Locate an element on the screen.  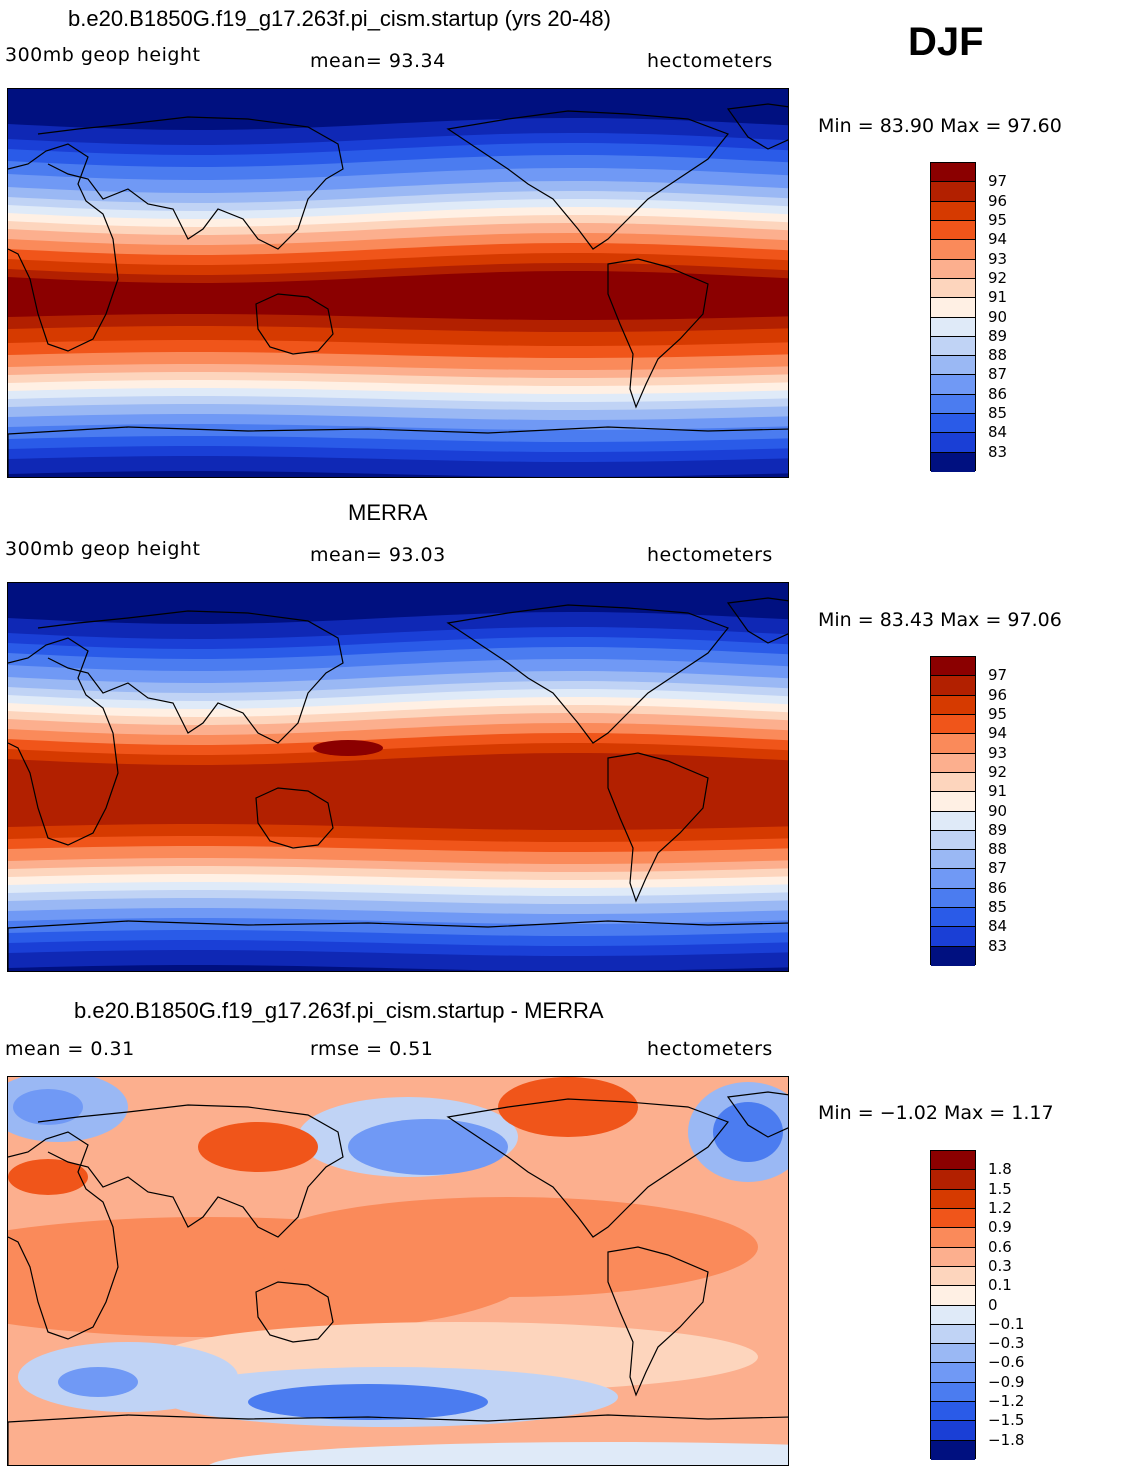
panel2-colorbar is located at coordinates (953, 811).